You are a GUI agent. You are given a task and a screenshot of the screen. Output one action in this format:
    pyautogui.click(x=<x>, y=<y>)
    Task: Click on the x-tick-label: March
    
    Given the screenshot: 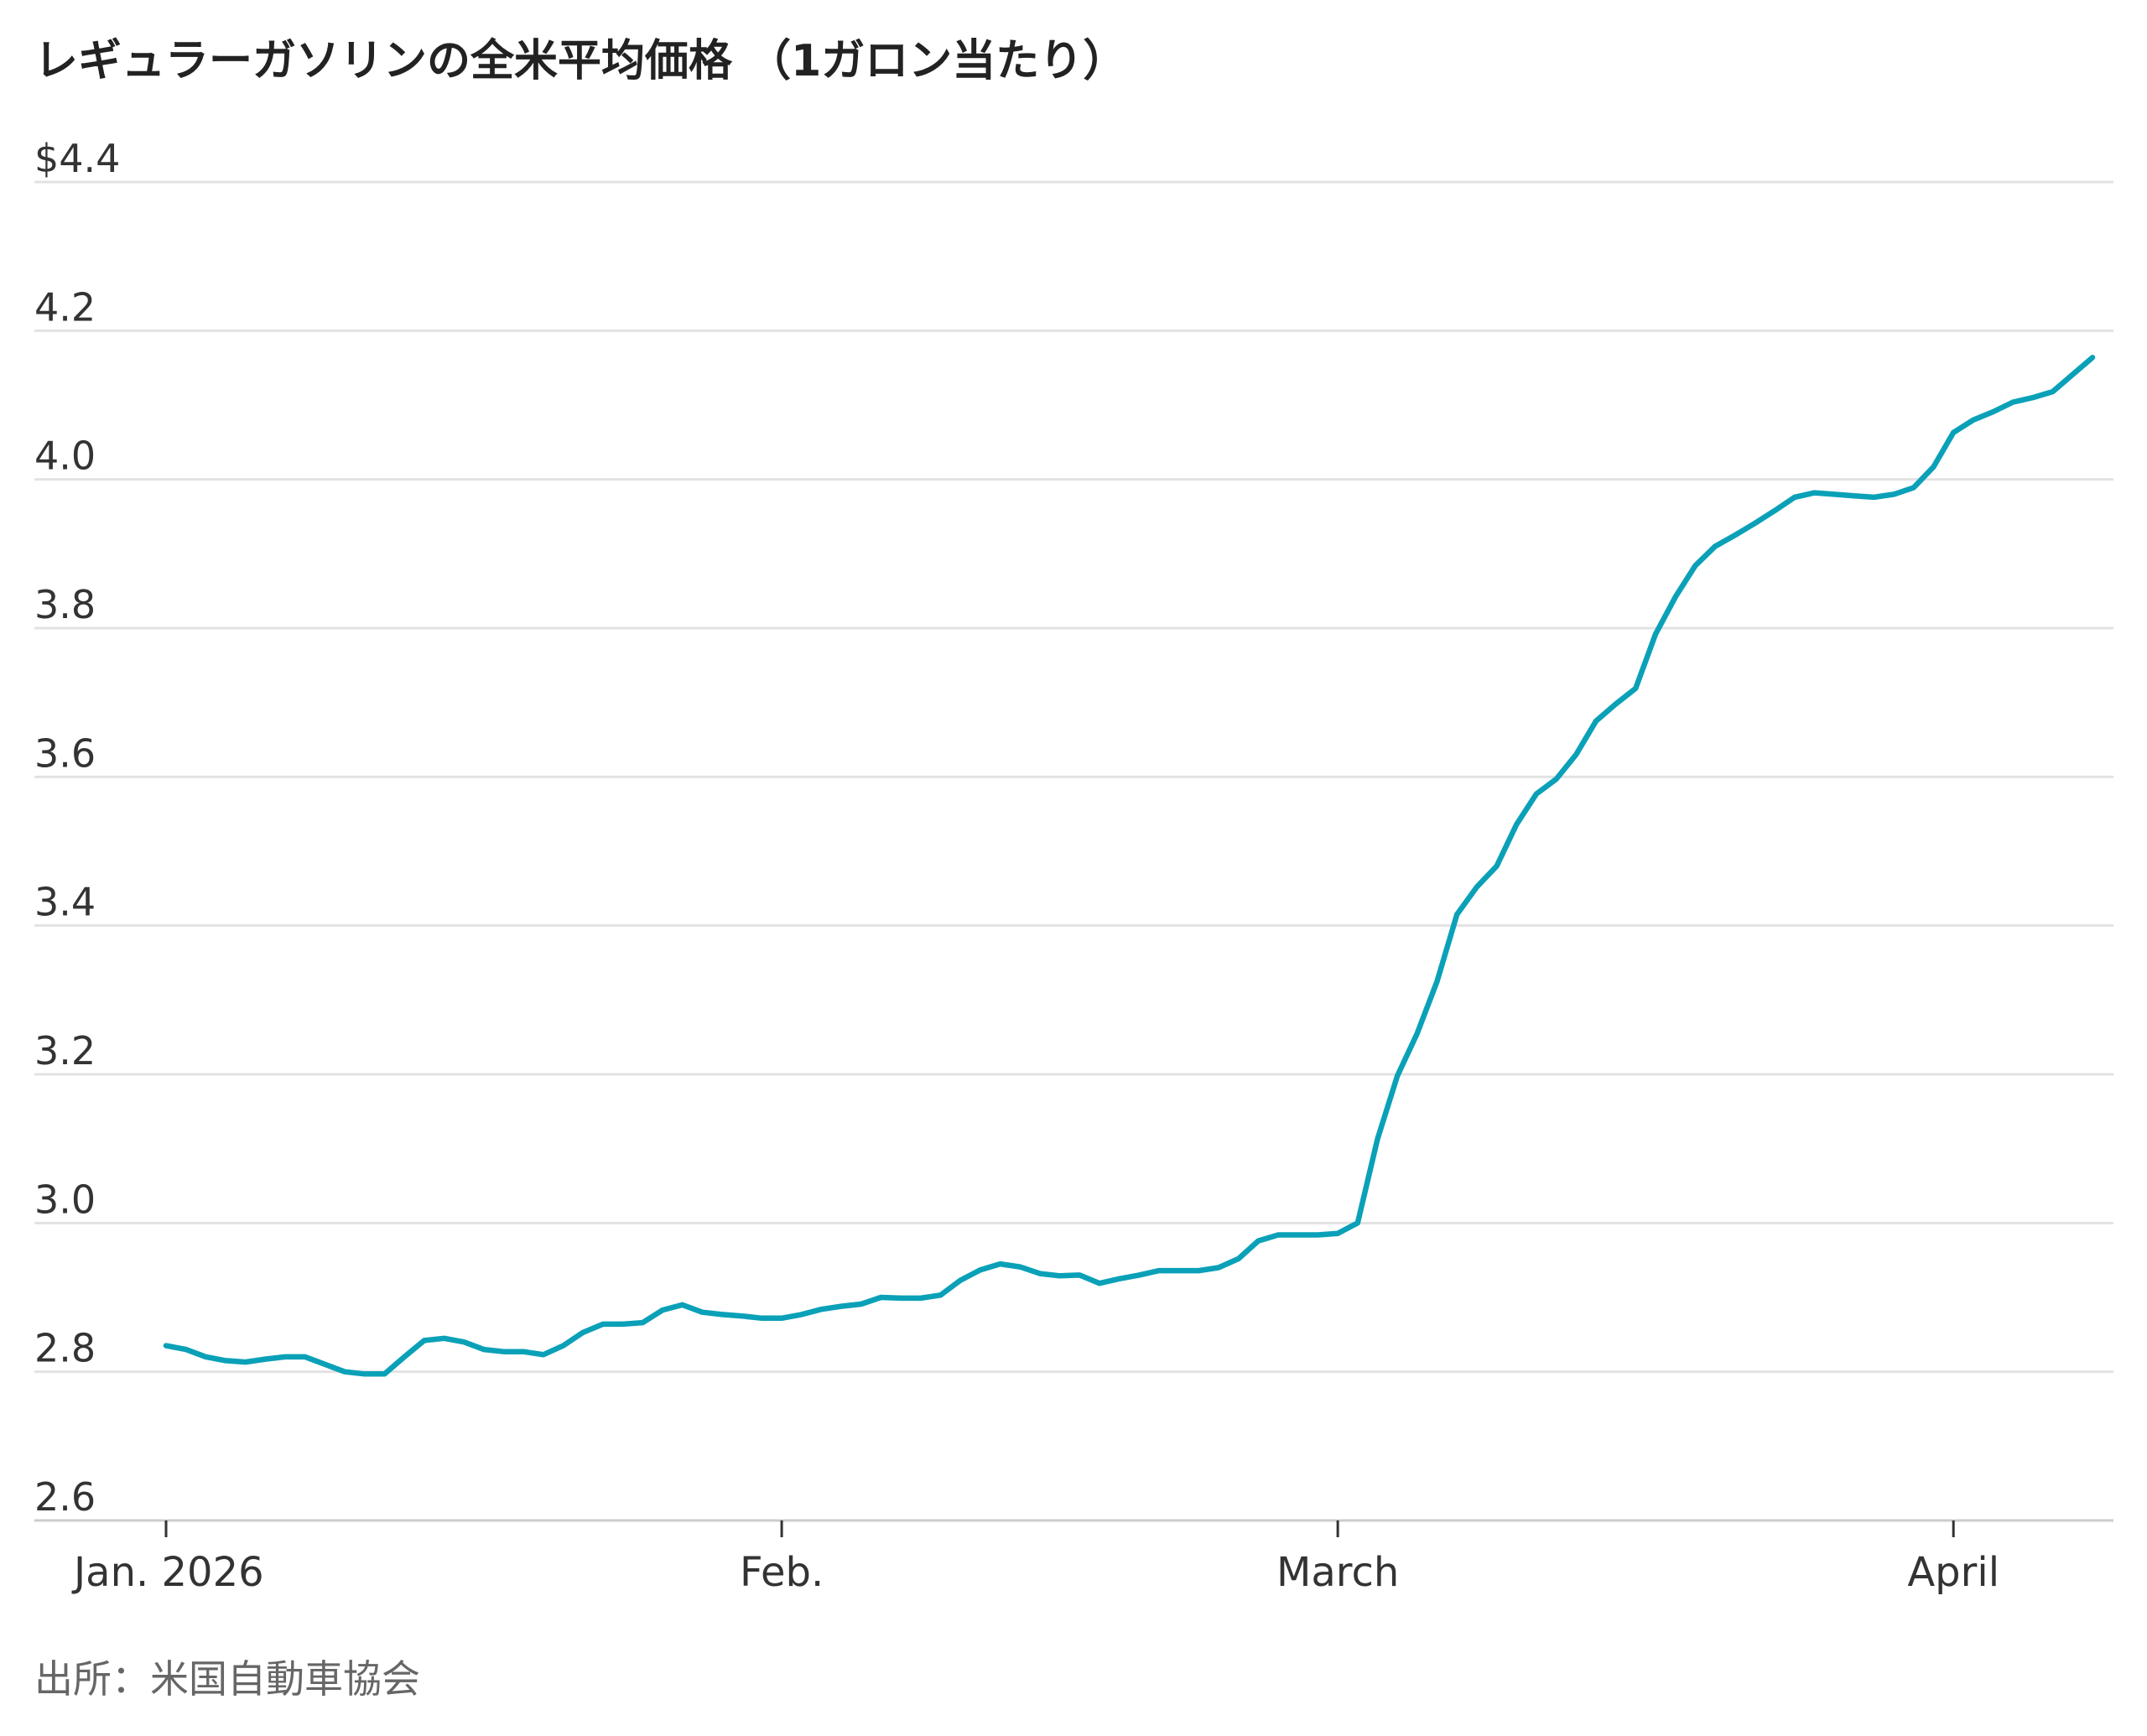 What is the action you would take?
    pyautogui.click(x=1337, y=1573)
    